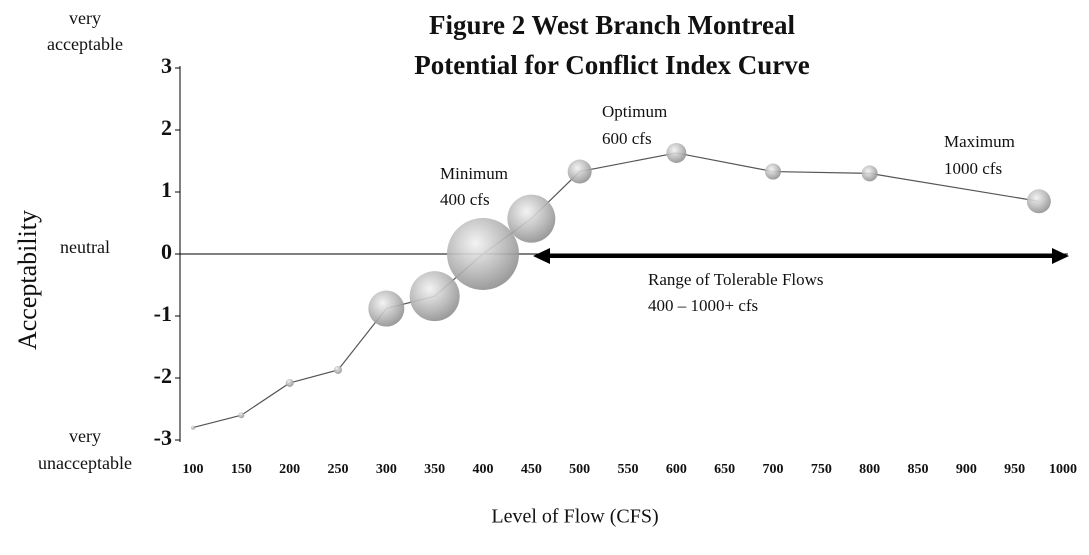 The image size is (1089, 555). What do you see at coordinates (579, 469) in the screenshot?
I see `x-tick-label: 500` at bounding box center [579, 469].